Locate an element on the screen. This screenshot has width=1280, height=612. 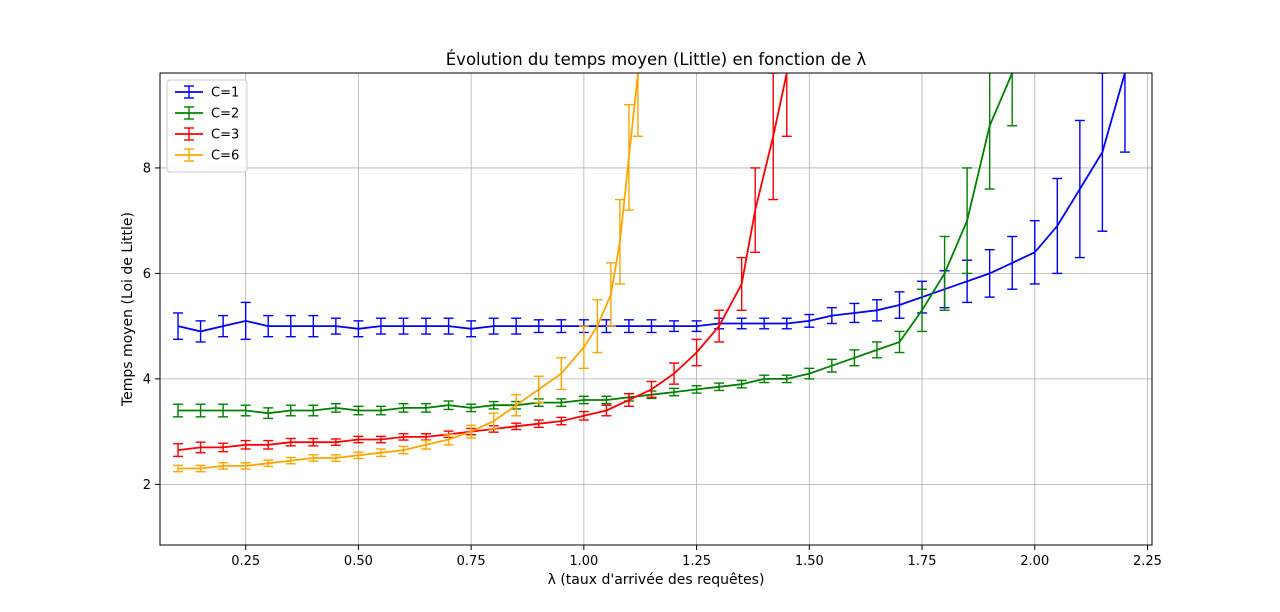
y-tick-label: 8 is located at coordinates (147, 168).